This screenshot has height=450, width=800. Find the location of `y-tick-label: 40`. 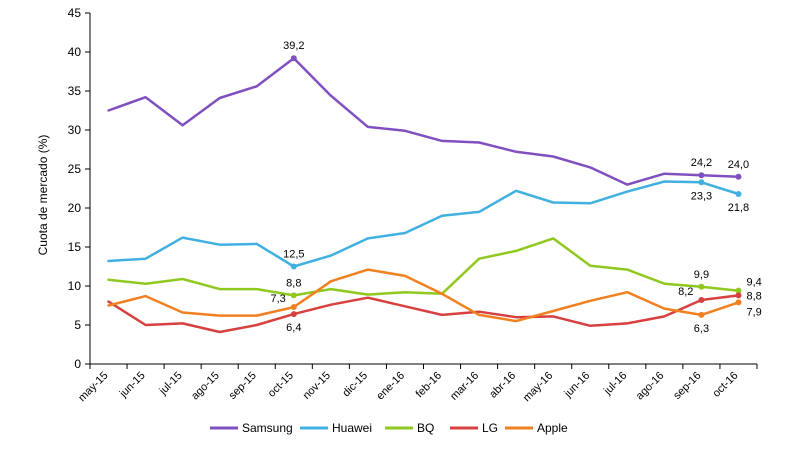

y-tick-label: 40 is located at coordinates (75, 52).